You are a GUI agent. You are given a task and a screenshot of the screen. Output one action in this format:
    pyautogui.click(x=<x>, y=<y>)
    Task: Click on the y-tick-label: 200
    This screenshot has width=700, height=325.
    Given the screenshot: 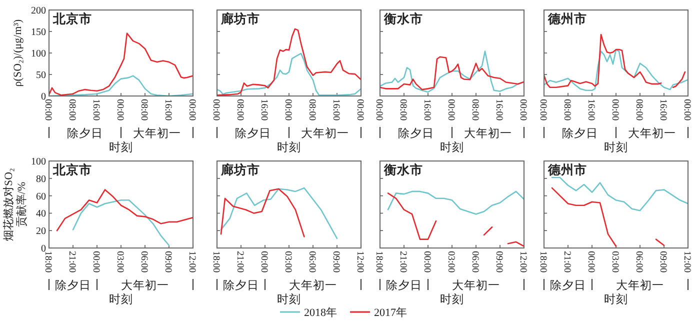 What is the action you would take?
    pyautogui.click(x=38, y=11)
    